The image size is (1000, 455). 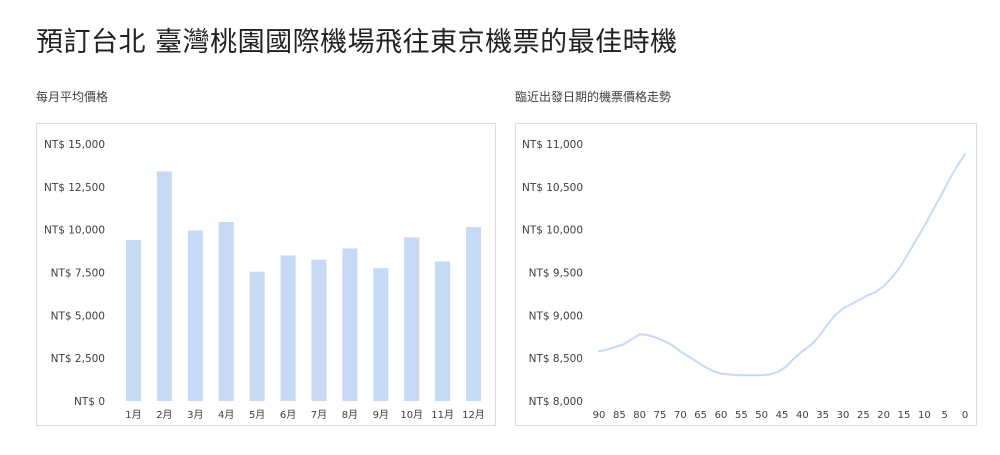 I want to click on x-tick-label: 65, so click(x=700, y=415).